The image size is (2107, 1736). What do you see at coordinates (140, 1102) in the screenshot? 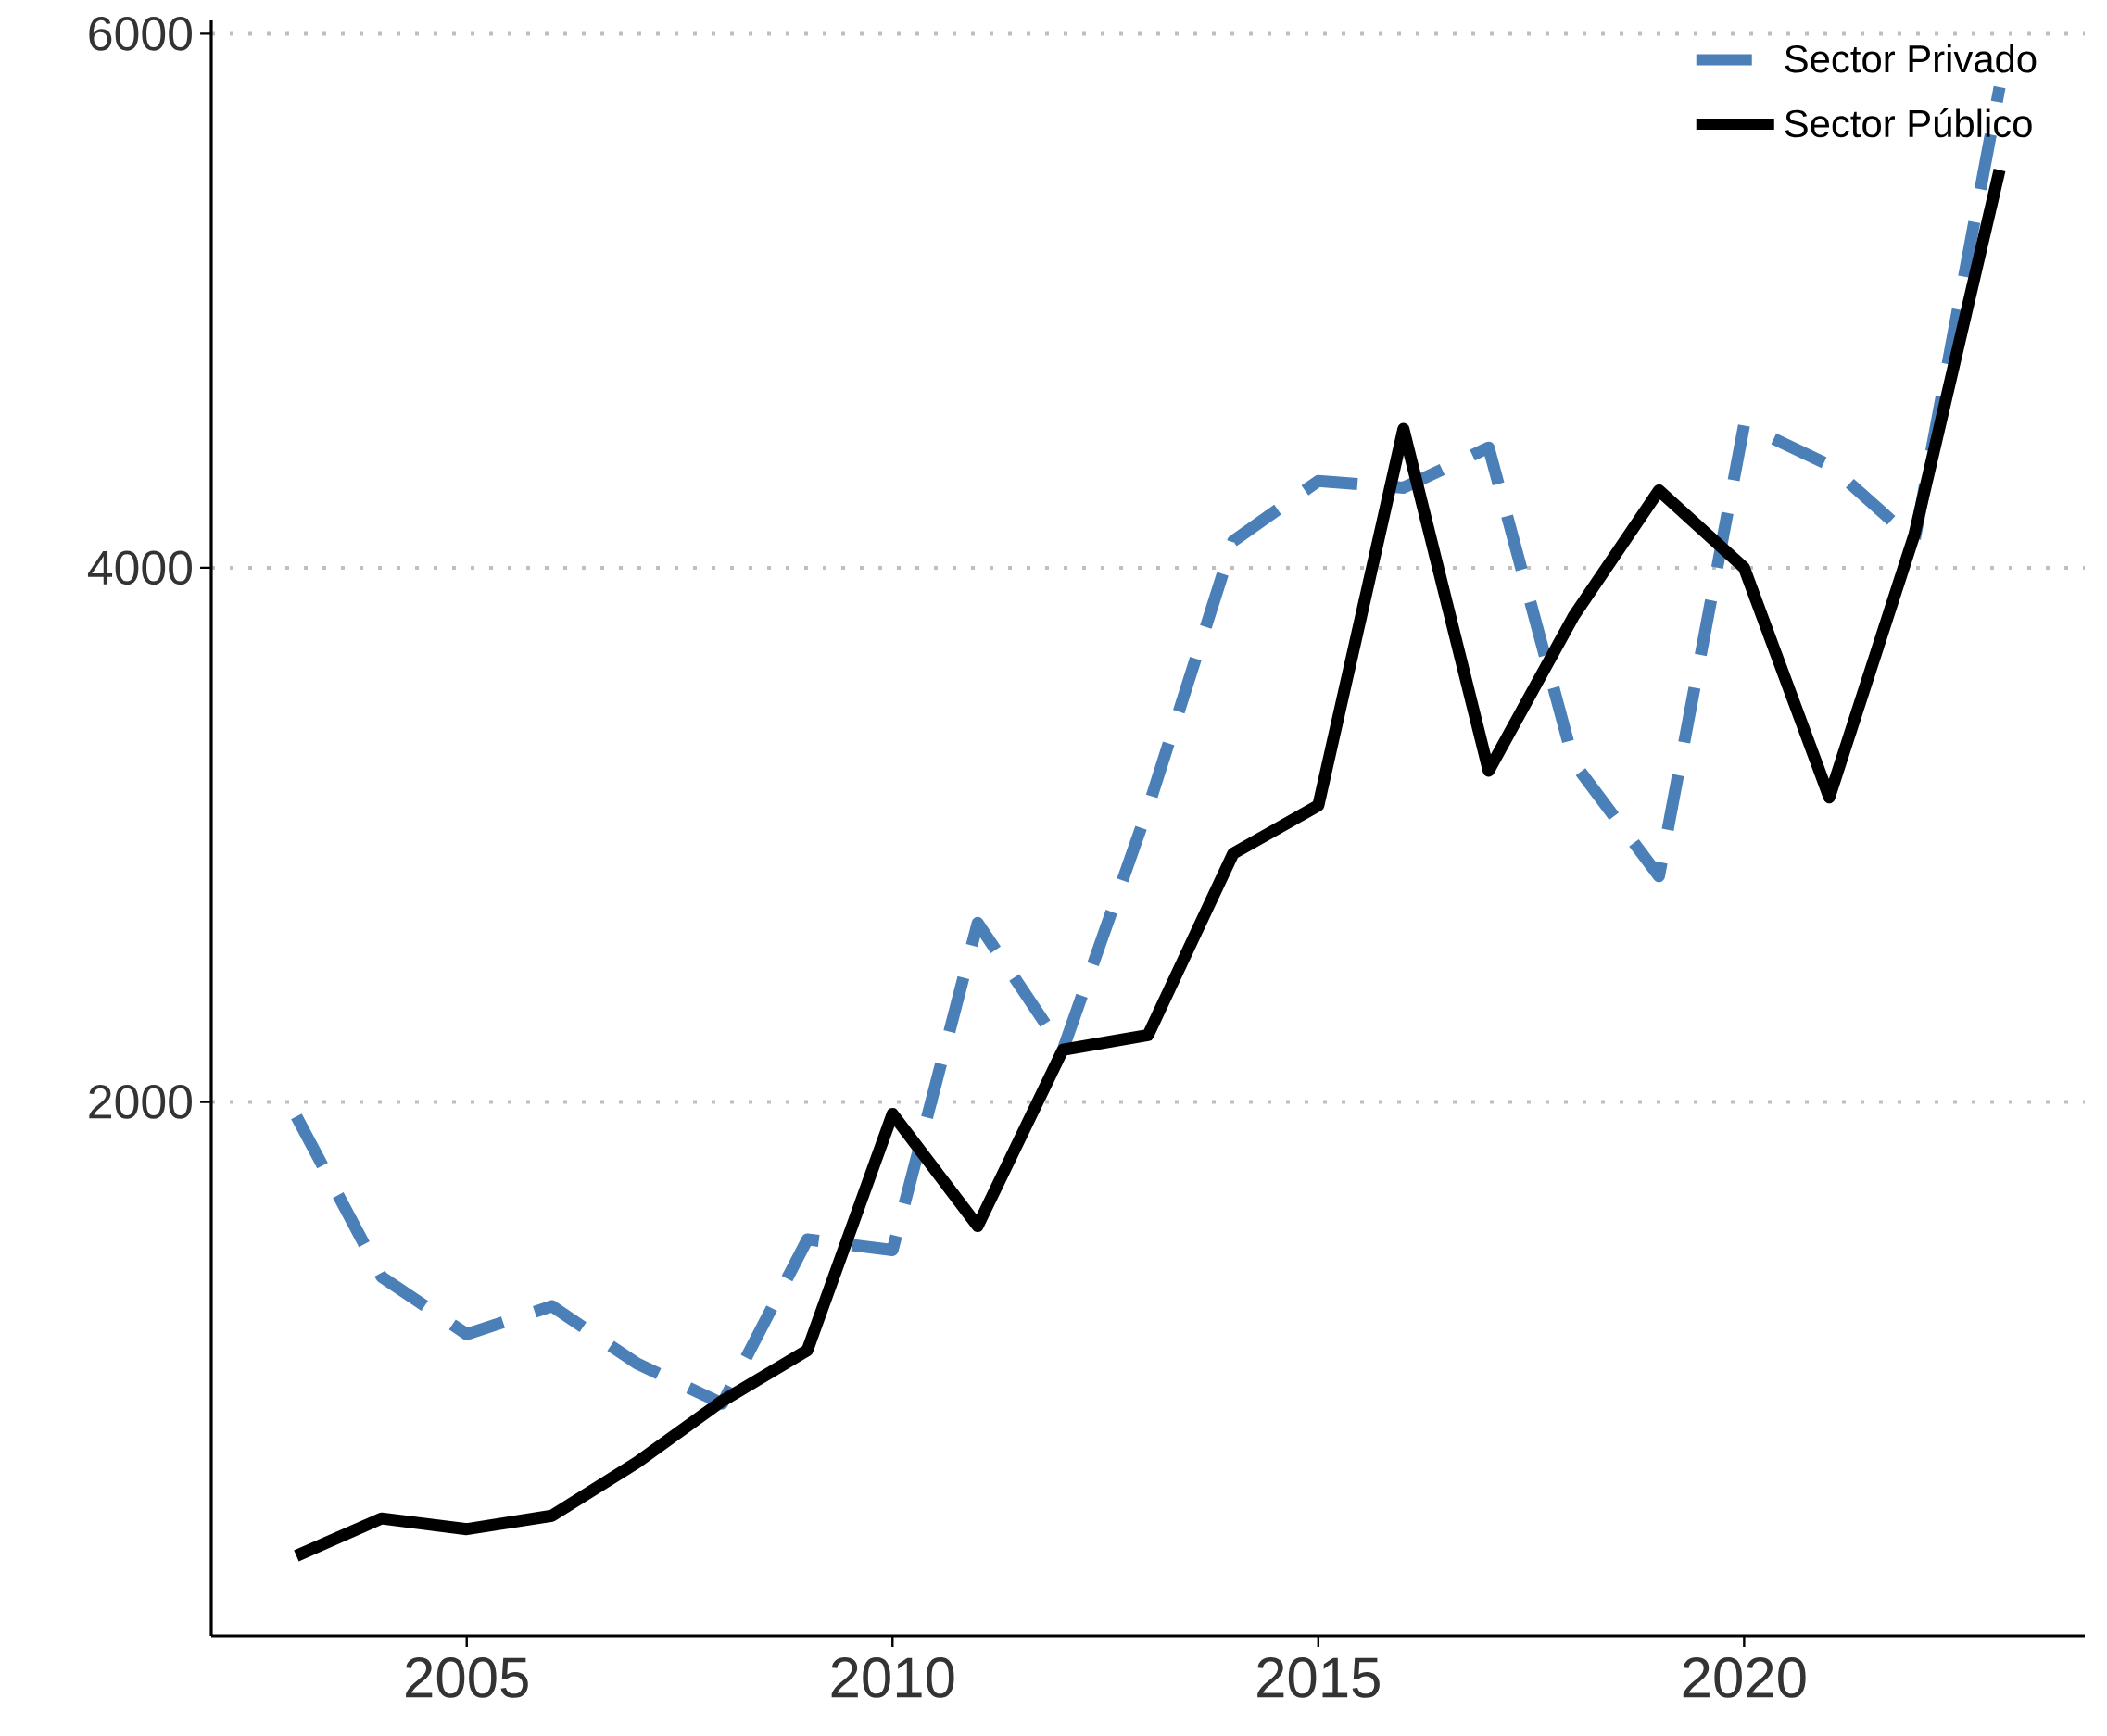
I see `y-tick-label: 2000` at bounding box center [140, 1102].